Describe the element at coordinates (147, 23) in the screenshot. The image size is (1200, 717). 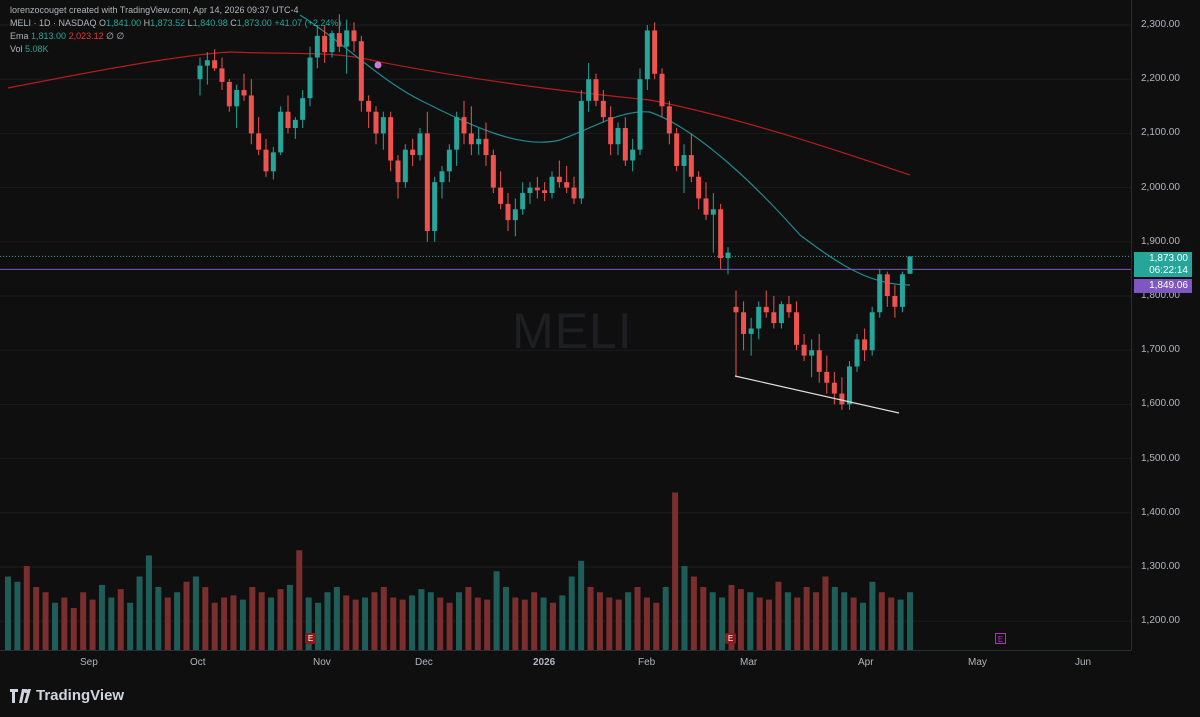
I see `high-label: H` at that location.